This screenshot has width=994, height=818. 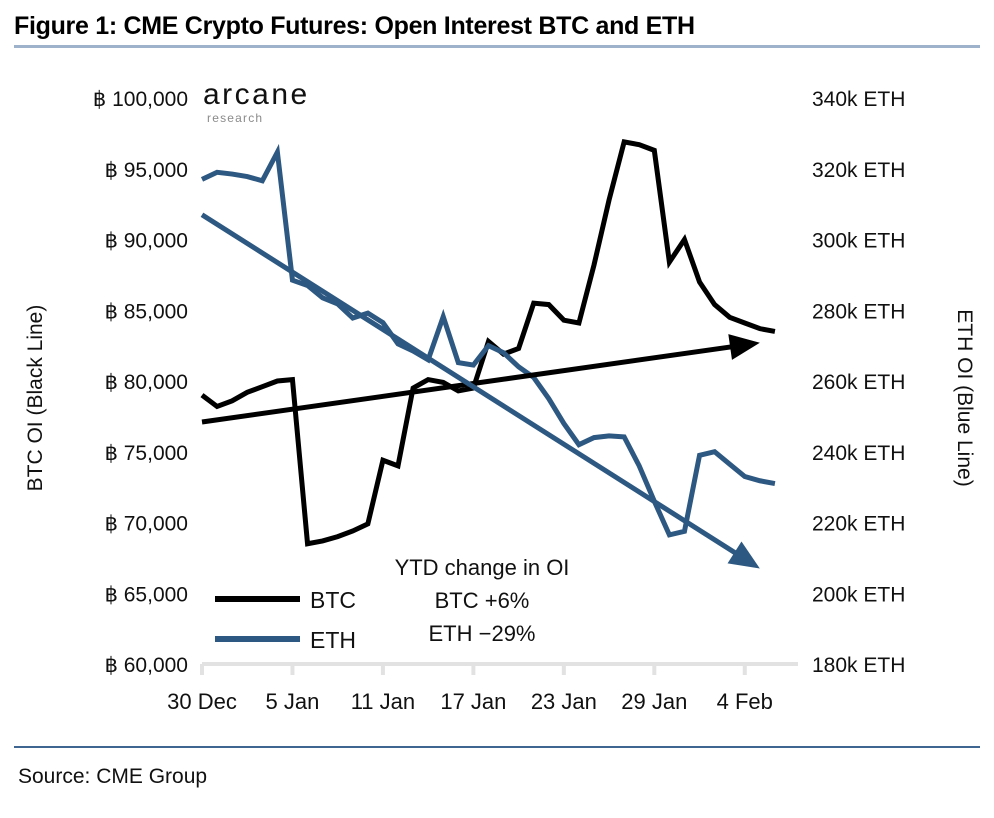 I want to click on left-tick-label: ฿ 75,000, so click(x=146, y=453).